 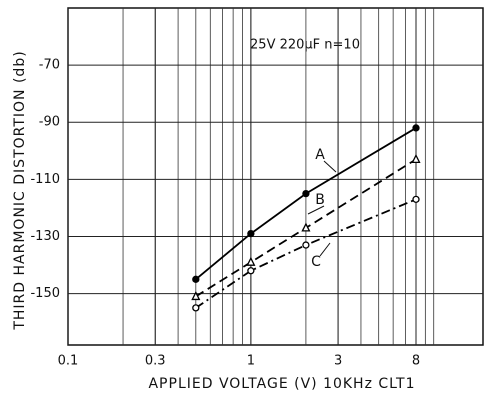 I want to click on x-tick-label: 1, so click(x=251, y=361).